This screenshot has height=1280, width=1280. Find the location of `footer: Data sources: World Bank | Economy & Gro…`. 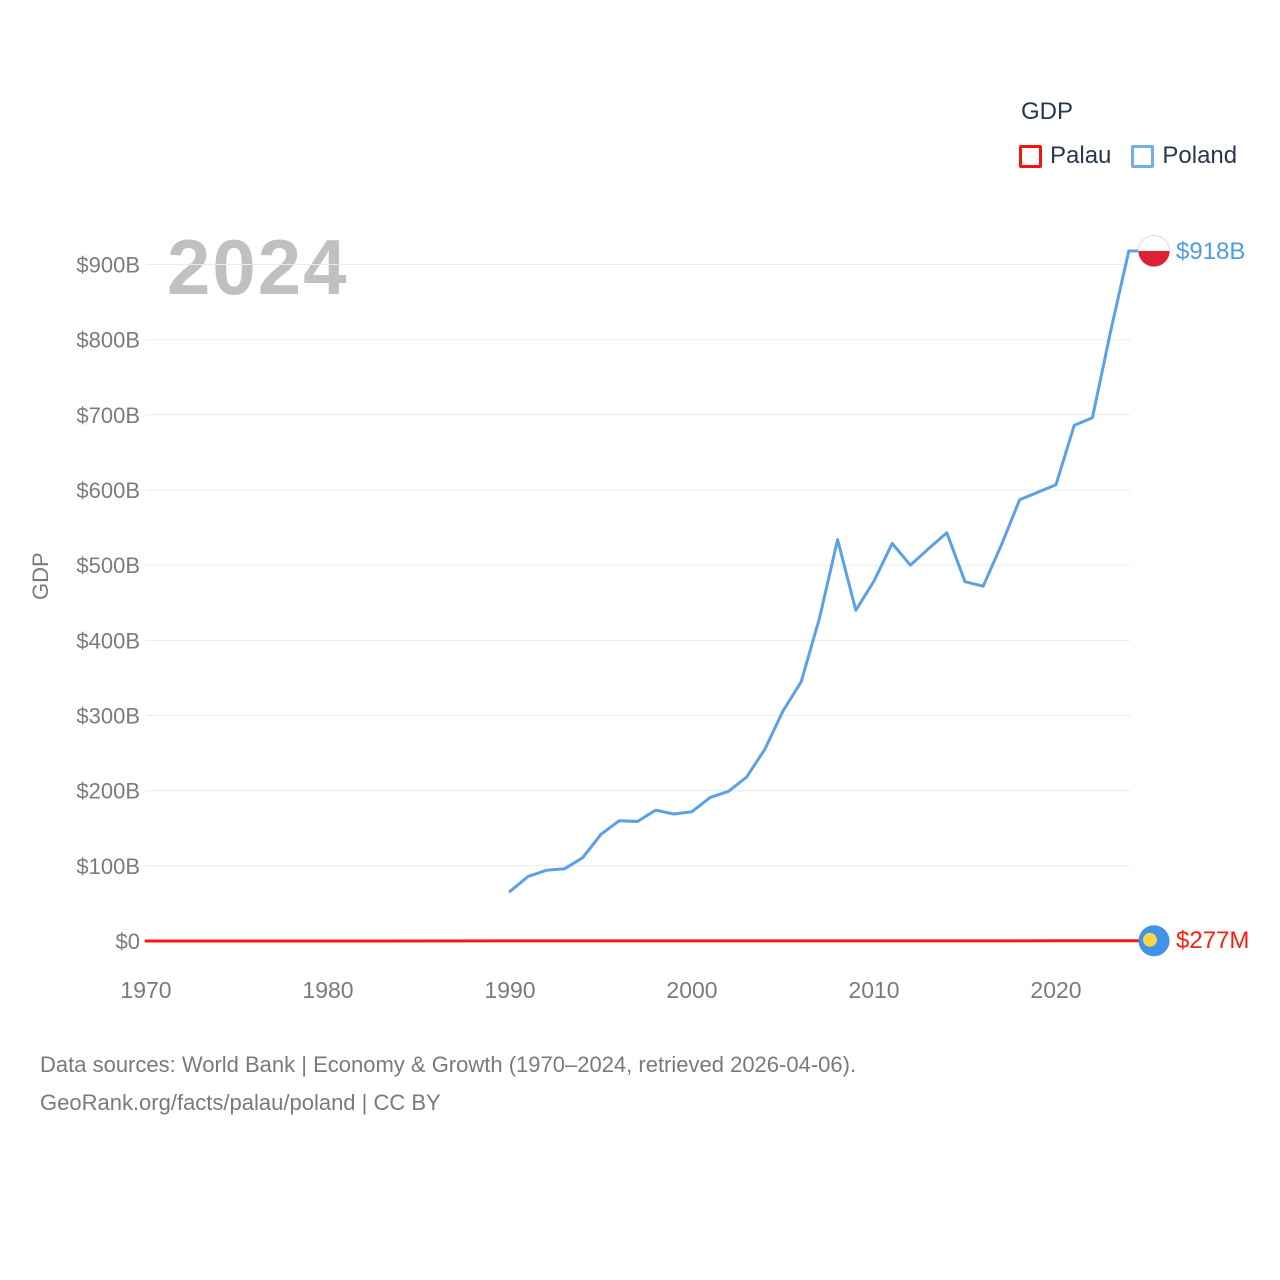

footer: Data sources: World Bank | Economy & Gro… is located at coordinates (448, 1084).